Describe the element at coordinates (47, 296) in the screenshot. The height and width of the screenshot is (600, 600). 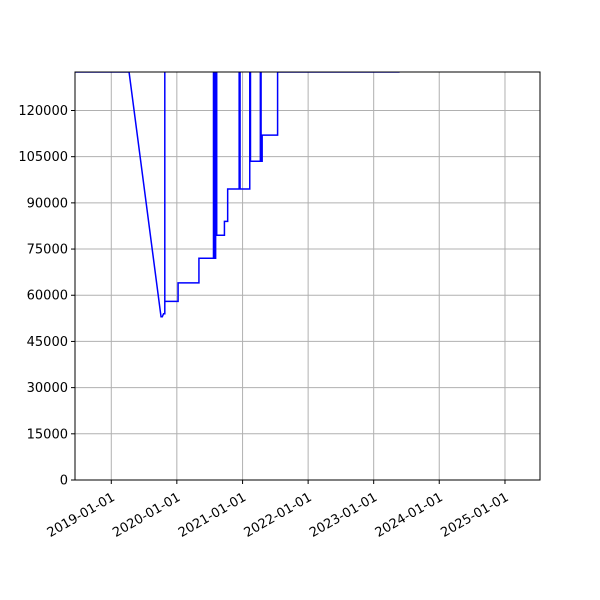
I see `y-tick-label: 60000` at that location.